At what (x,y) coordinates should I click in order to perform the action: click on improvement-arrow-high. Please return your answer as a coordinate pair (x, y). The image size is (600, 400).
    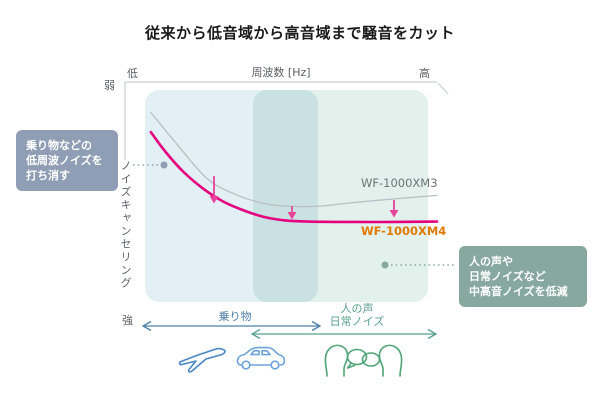
    Looking at the image, I should click on (394, 209).